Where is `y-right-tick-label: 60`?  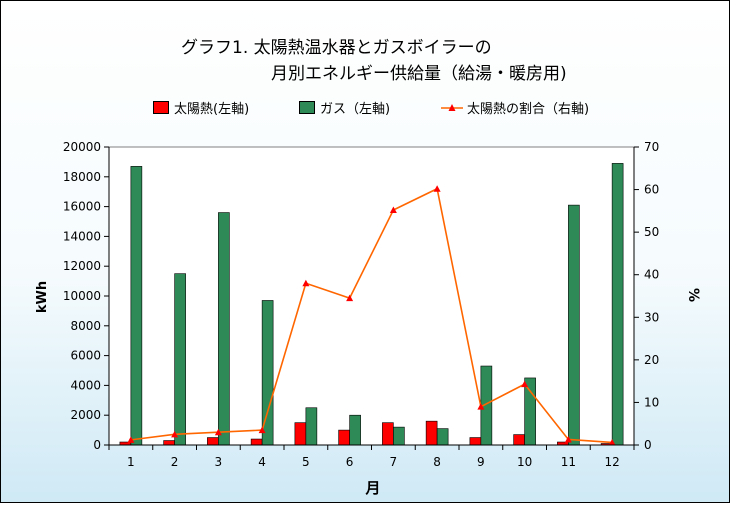
y-right-tick-label: 60 is located at coordinates (651, 190).